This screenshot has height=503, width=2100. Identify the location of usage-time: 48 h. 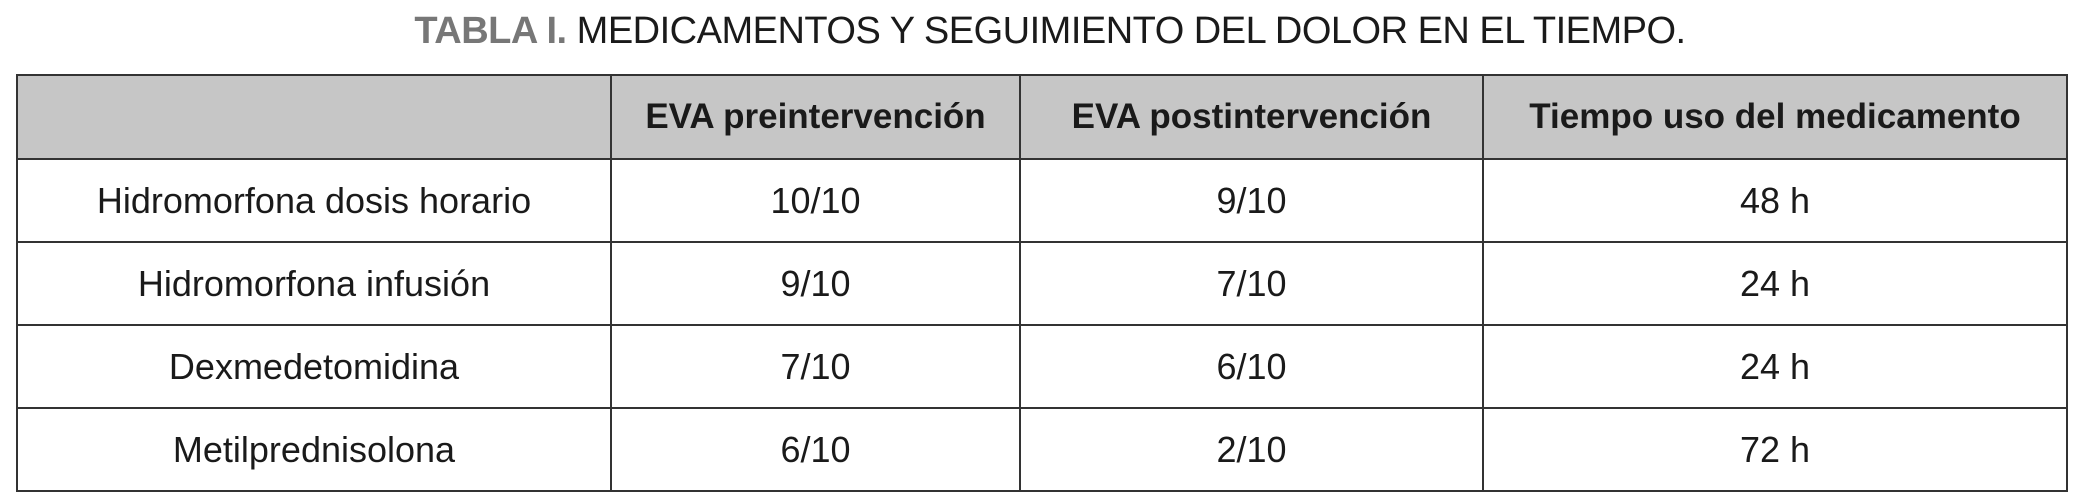
(1775, 200).